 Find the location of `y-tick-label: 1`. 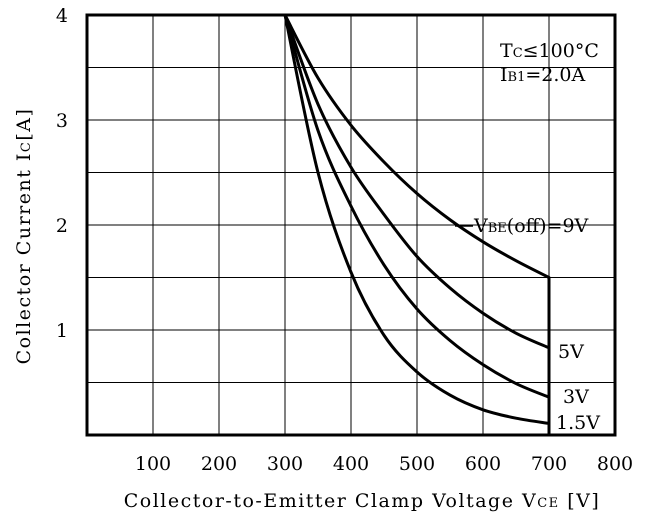

y-tick-label: 1 is located at coordinates (62, 331).